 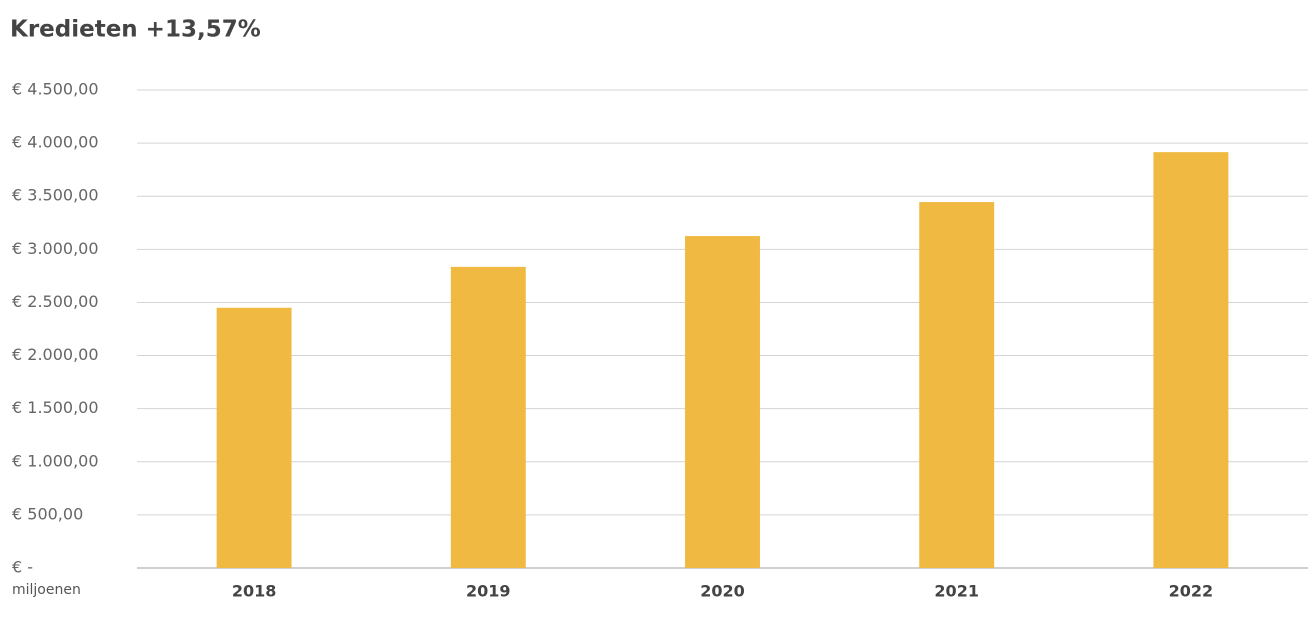 What do you see at coordinates (22, 567) in the screenshot?
I see `y-tick-label: € -` at bounding box center [22, 567].